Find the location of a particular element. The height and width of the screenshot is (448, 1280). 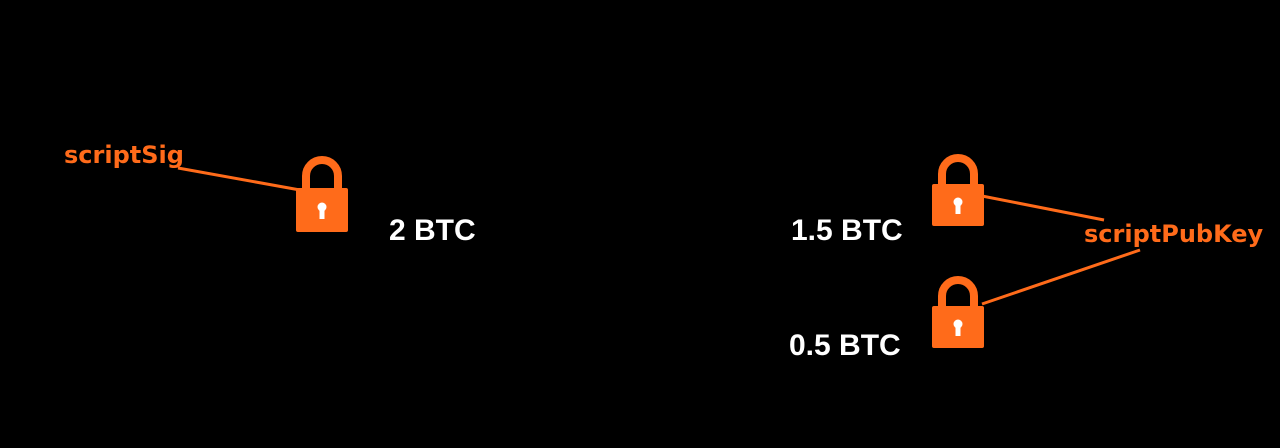

scriptpubkey-connector-top is located at coordinates (1043, 208).